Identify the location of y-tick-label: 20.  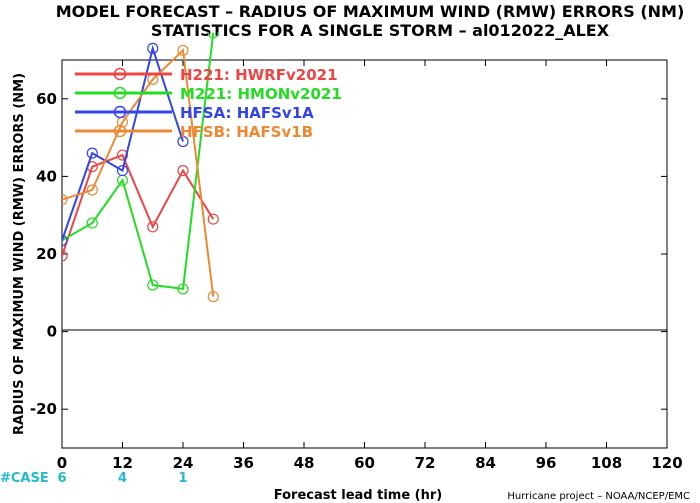
(46, 254).